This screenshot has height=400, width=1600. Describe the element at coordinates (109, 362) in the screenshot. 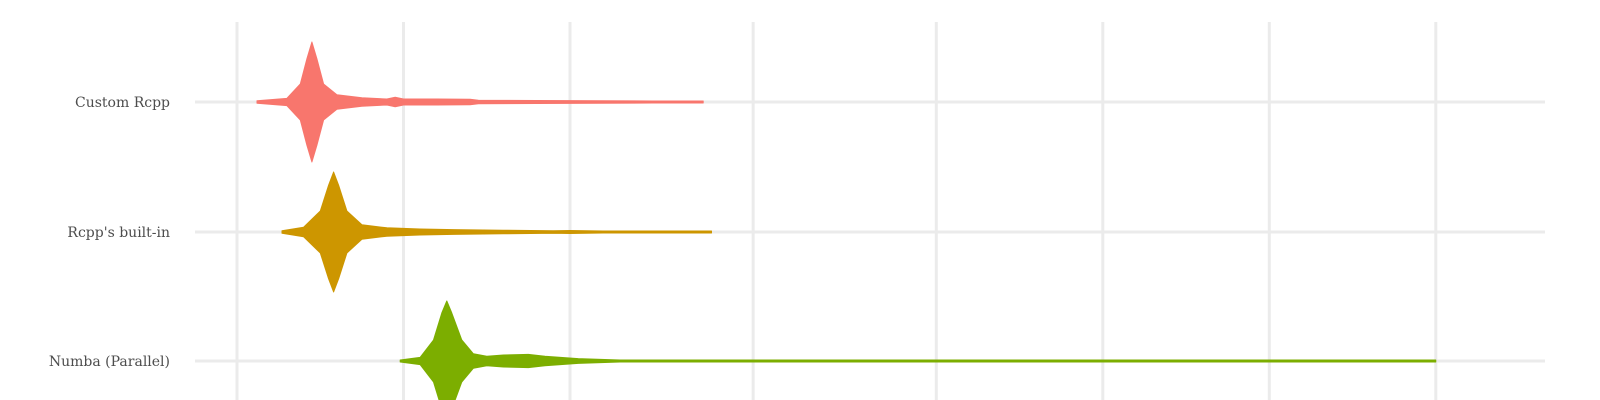

I see `category-label: Numba (Parallel)` at that location.